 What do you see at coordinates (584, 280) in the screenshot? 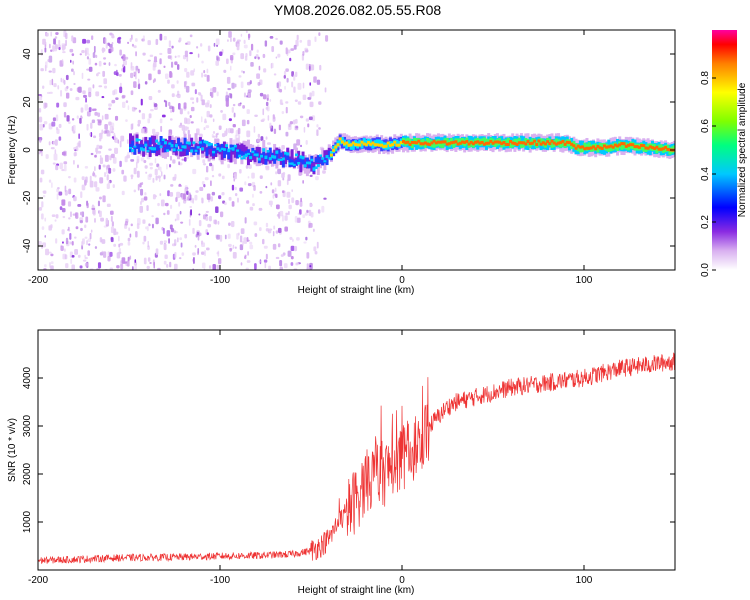
I see `x-tick-label: 100` at bounding box center [584, 280].